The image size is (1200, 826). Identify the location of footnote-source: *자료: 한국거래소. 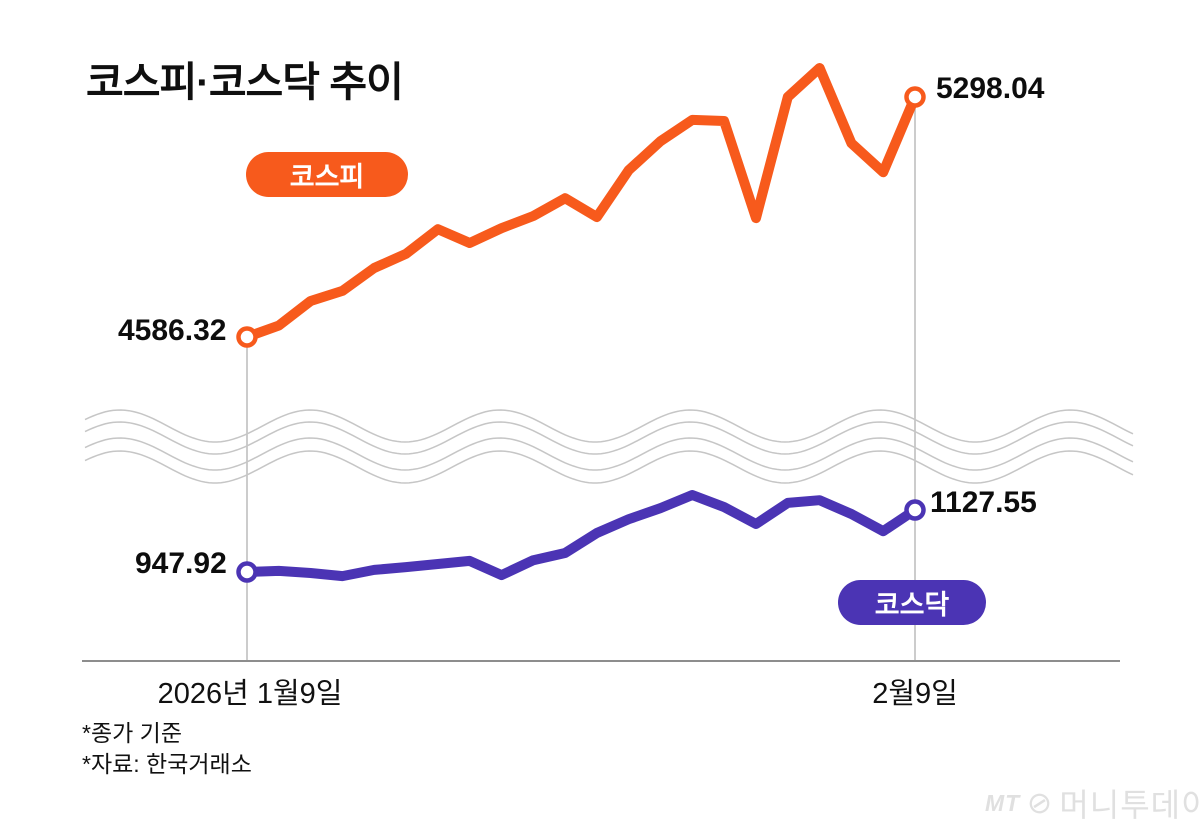
(167, 764).